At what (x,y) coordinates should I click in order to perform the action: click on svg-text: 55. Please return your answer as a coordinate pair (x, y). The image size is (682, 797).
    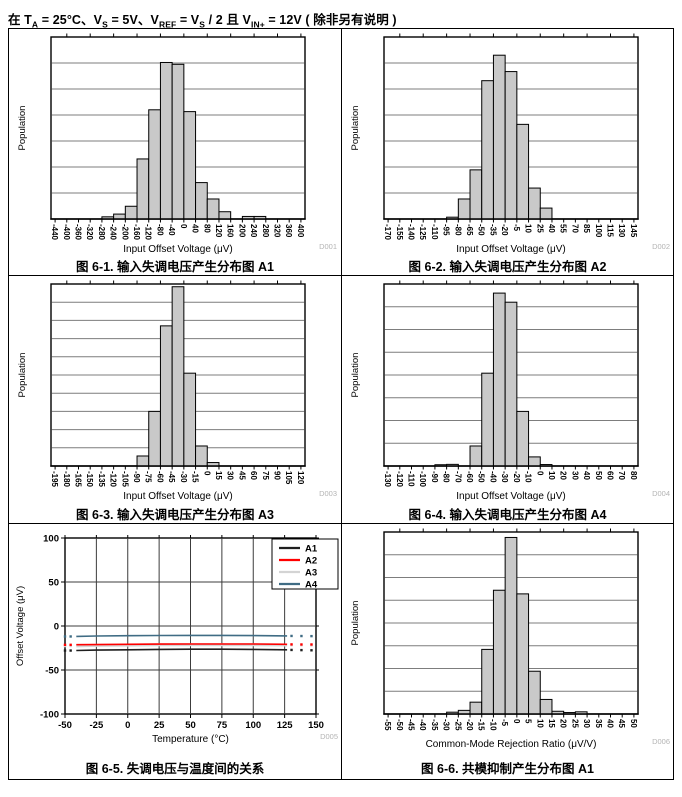
    Looking at the image, I should click on (563, 228).